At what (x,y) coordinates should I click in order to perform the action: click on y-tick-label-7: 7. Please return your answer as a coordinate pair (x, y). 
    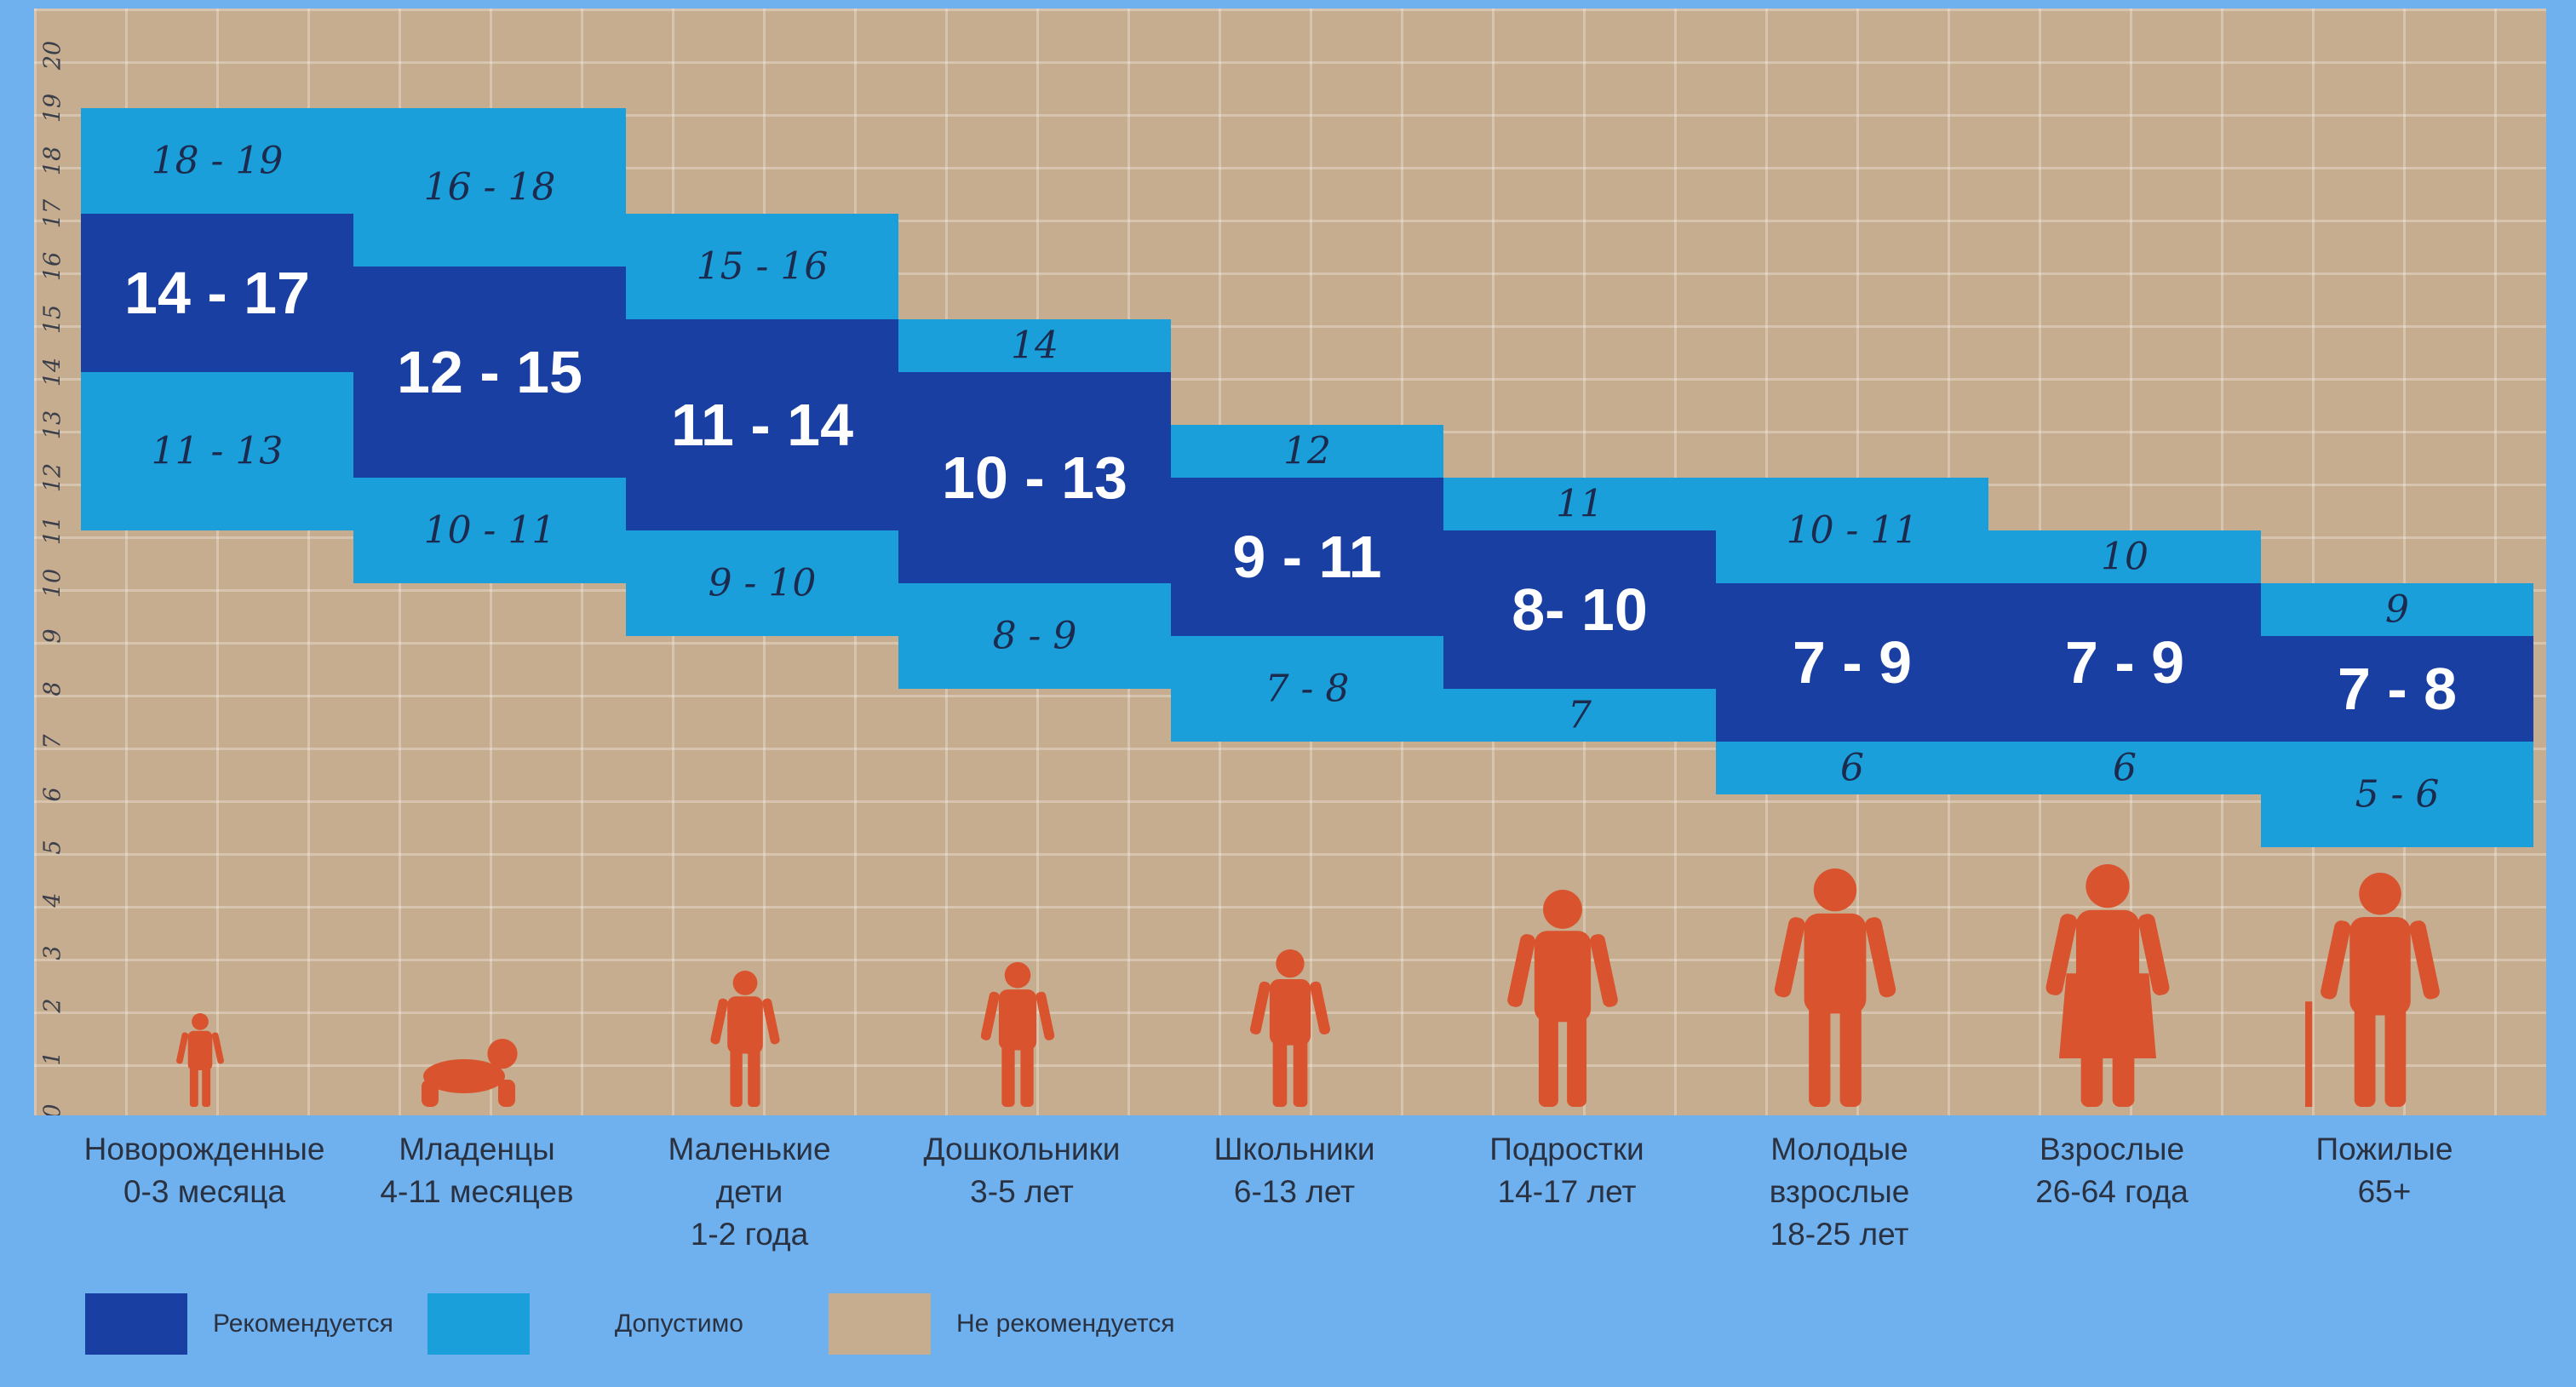
    Looking at the image, I should click on (53, 742).